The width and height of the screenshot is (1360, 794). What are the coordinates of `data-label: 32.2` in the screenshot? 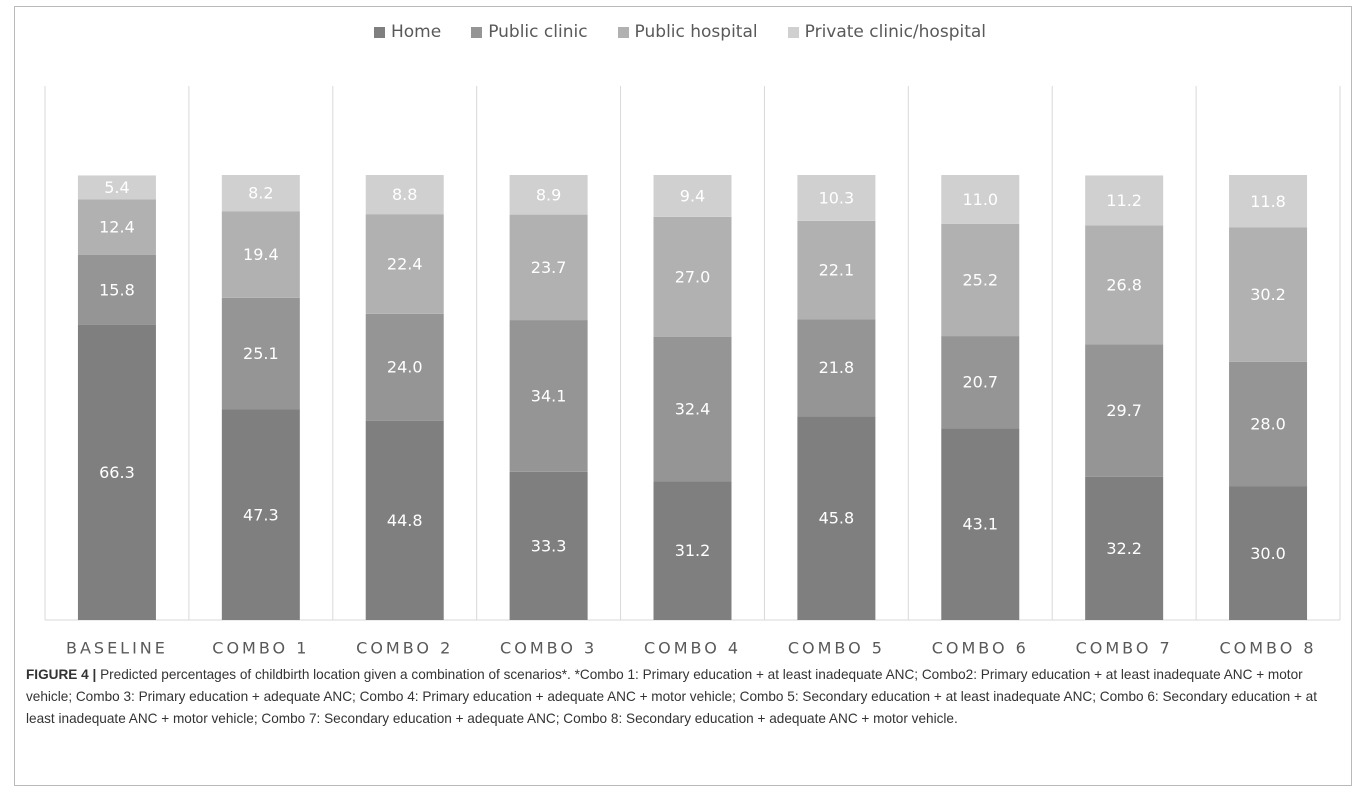 It's located at (1124, 548).